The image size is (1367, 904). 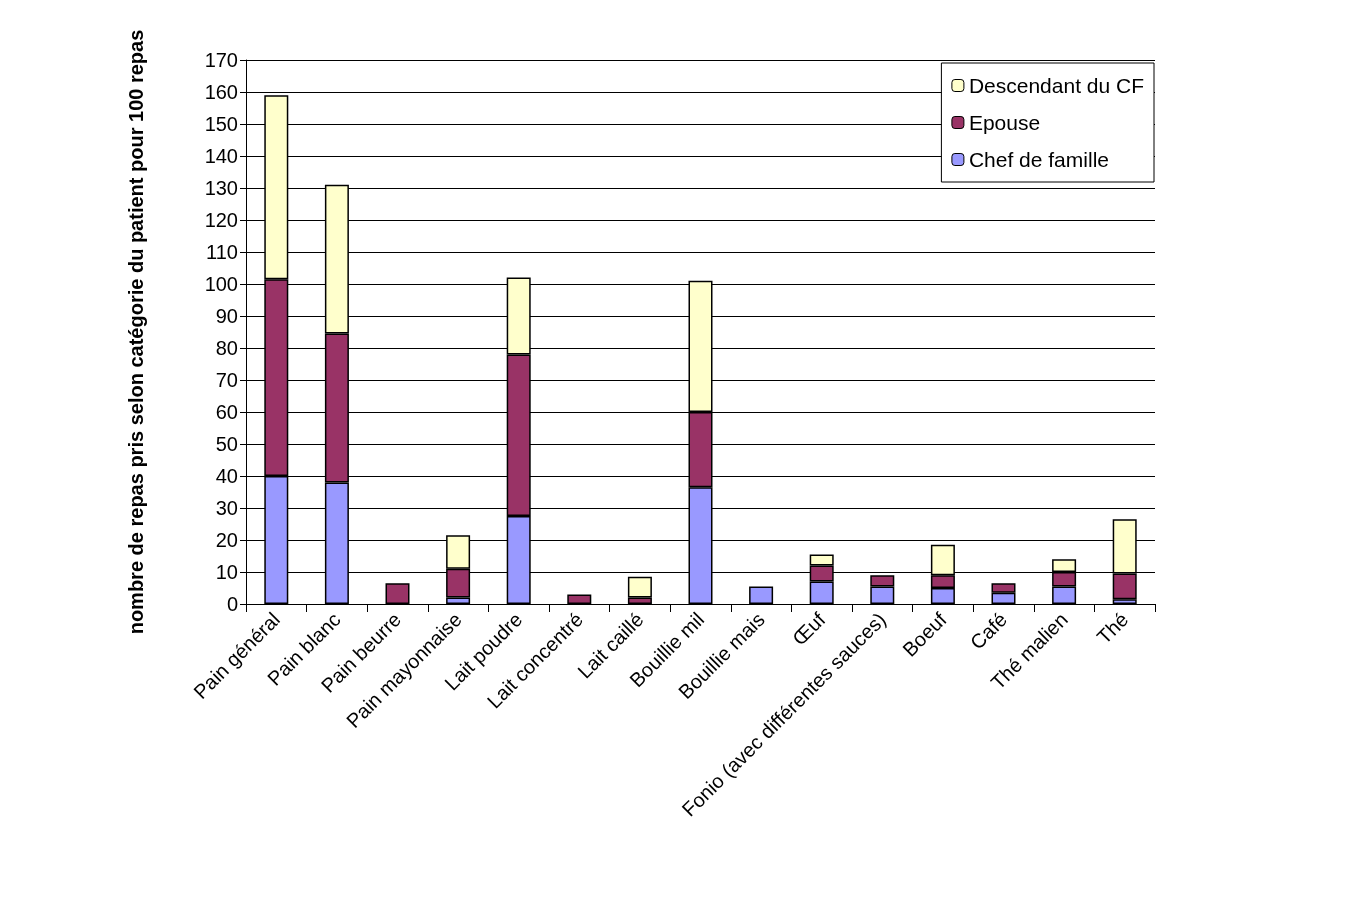 What do you see at coordinates (226, 476) in the screenshot?
I see `y-tick-label: 40` at bounding box center [226, 476].